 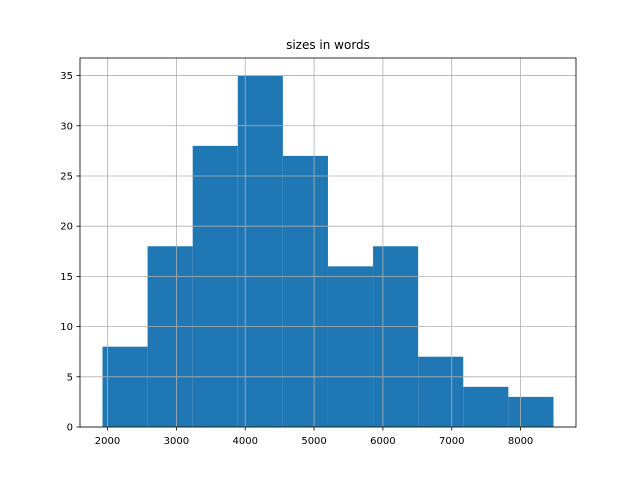 I want to click on y-tick-label: 5, so click(x=70, y=377).